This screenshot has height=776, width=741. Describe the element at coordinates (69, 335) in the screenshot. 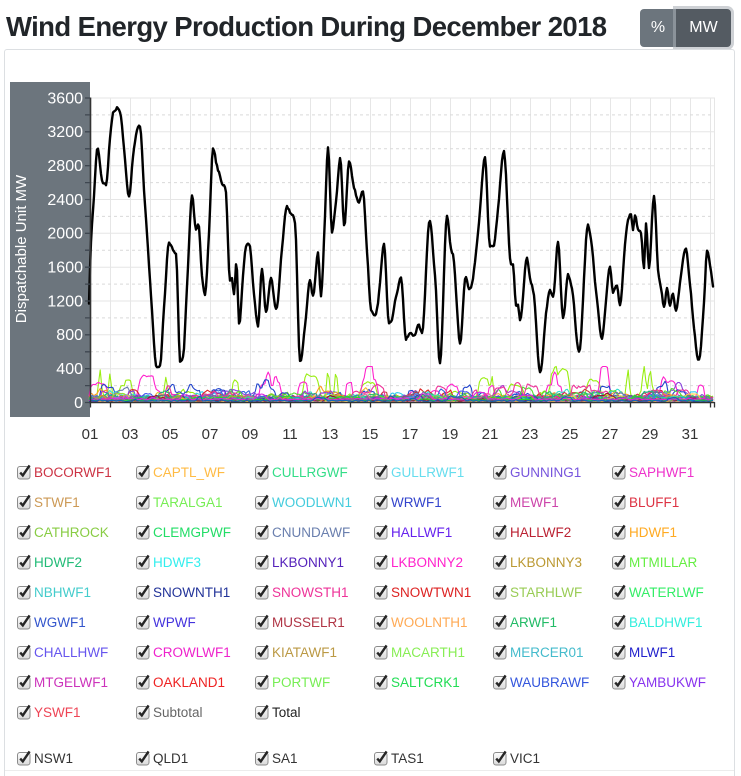

I see `svg-text: 800` at that location.